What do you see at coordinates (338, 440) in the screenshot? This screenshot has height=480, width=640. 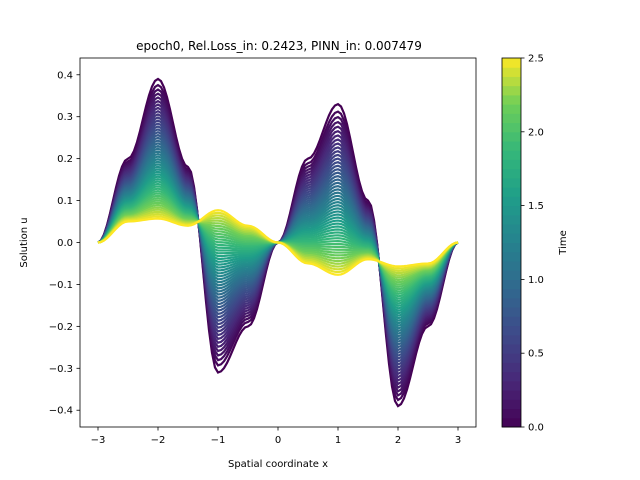 I see `x-tick-label: 1` at bounding box center [338, 440].